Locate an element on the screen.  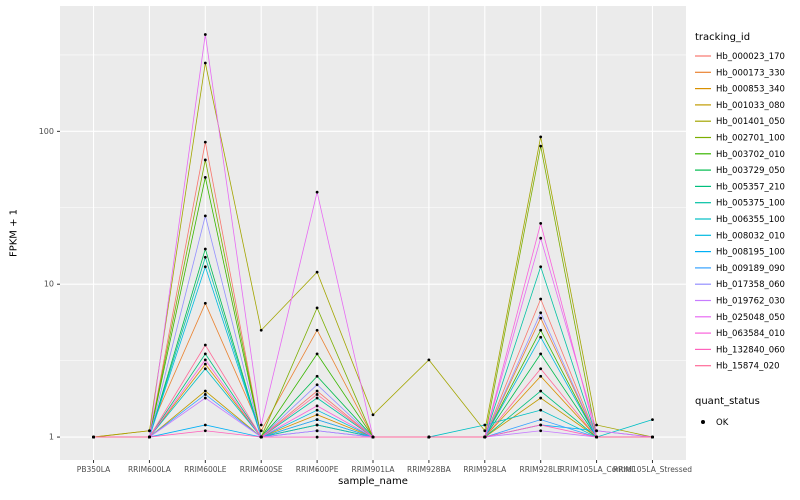
x-tick-label: RRIM600SE is located at coordinates (261, 469).